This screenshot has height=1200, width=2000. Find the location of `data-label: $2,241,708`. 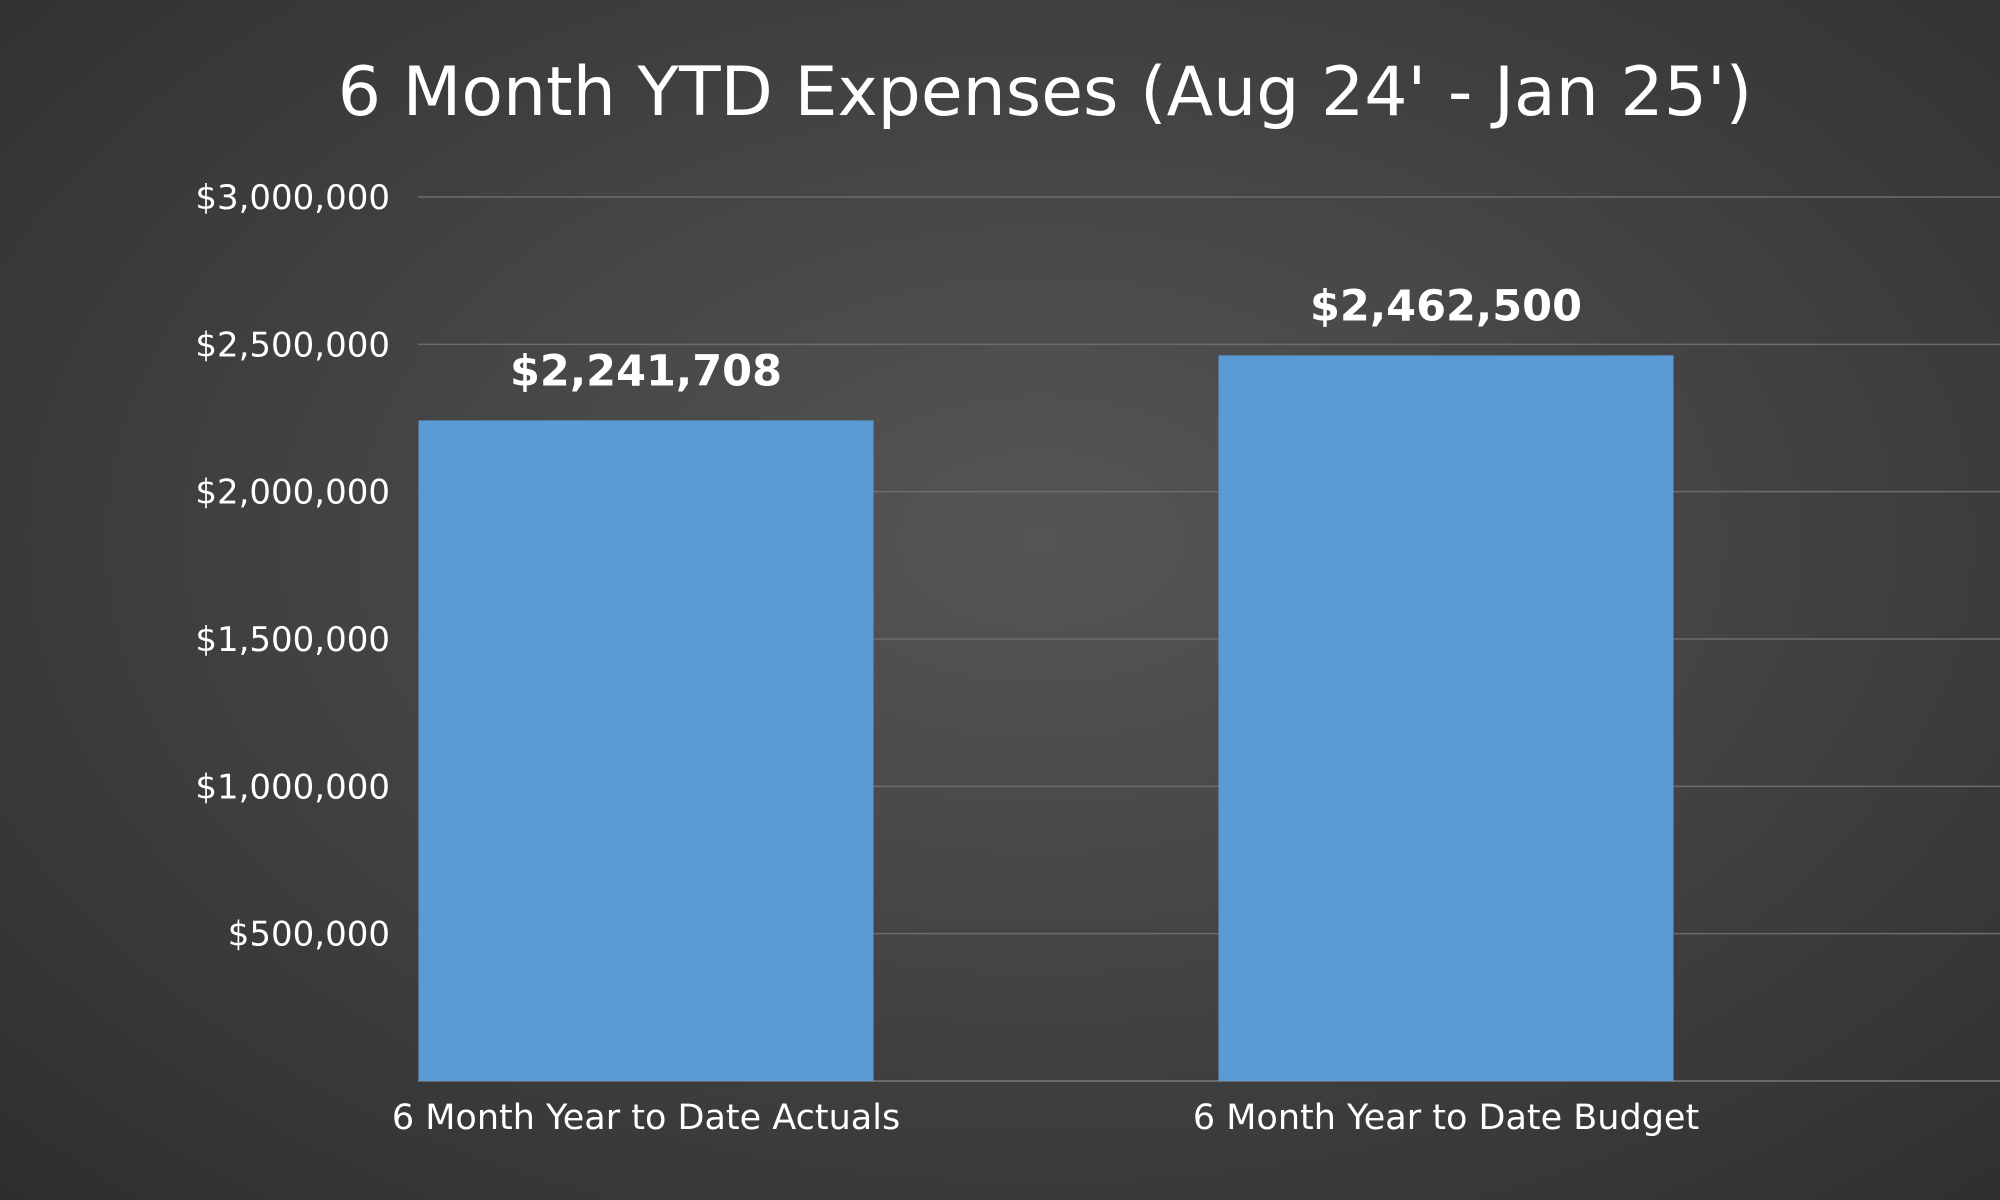

data-label: $2,241,708 is located at coordinates (646, 371).